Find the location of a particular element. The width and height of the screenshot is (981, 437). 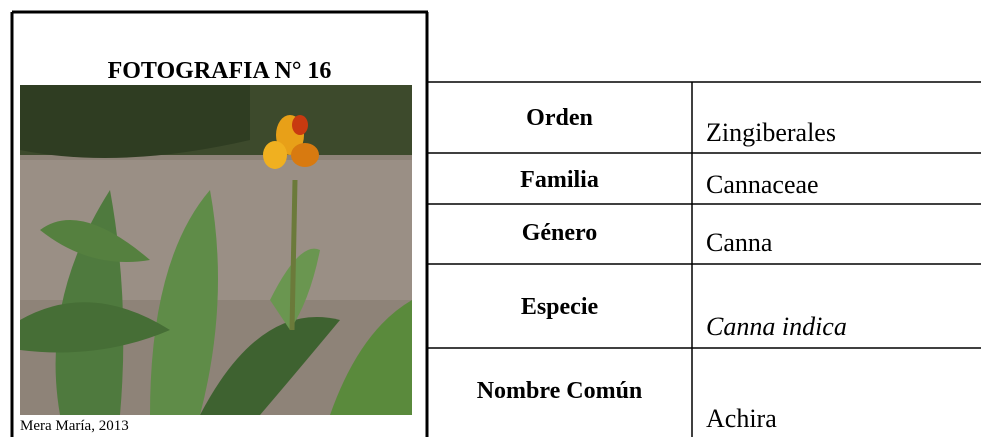

row-value: Zingiberales is located at coordinates (771, 132).